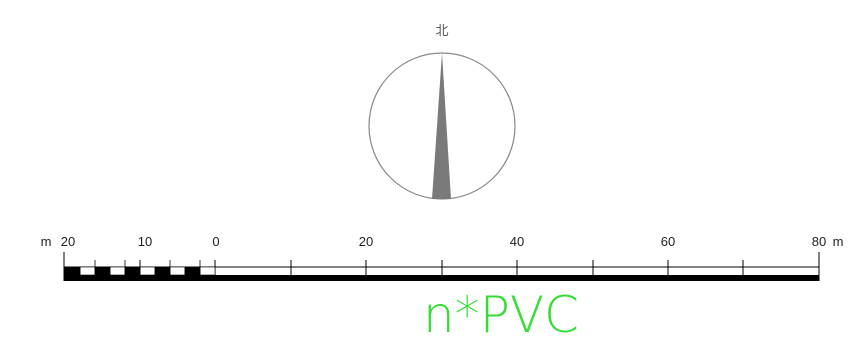 Image resolution: width=860 pixels, height=337 pixels. Describe the element at coordinates (668, 241) in the screenshot. I see `tick-label: 60` at that location.